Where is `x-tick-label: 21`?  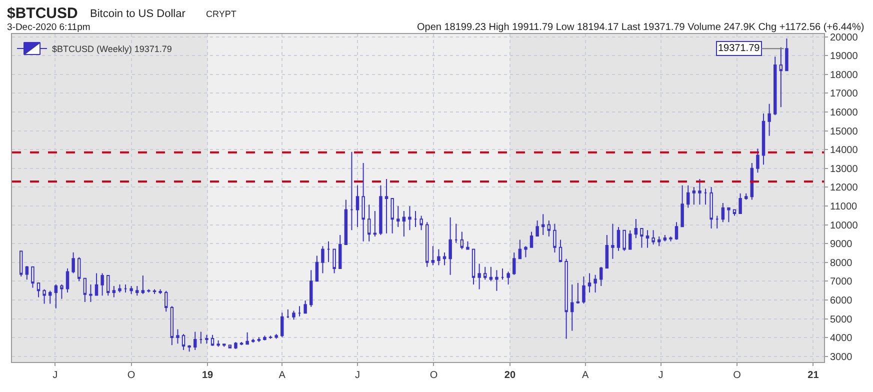
x-tick-label: 21 is located at coordinates (814, 375).